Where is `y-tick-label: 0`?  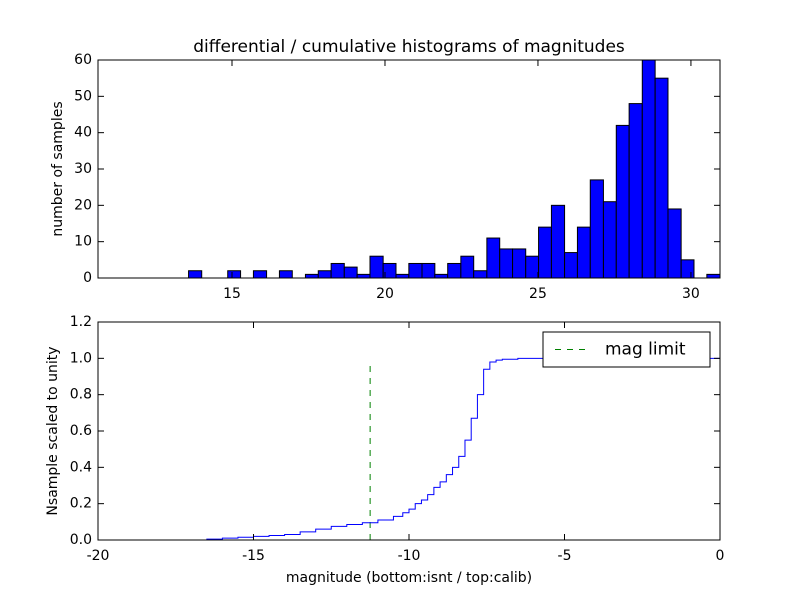
y-tick-label: 0 is located at coordinates (87, 278).